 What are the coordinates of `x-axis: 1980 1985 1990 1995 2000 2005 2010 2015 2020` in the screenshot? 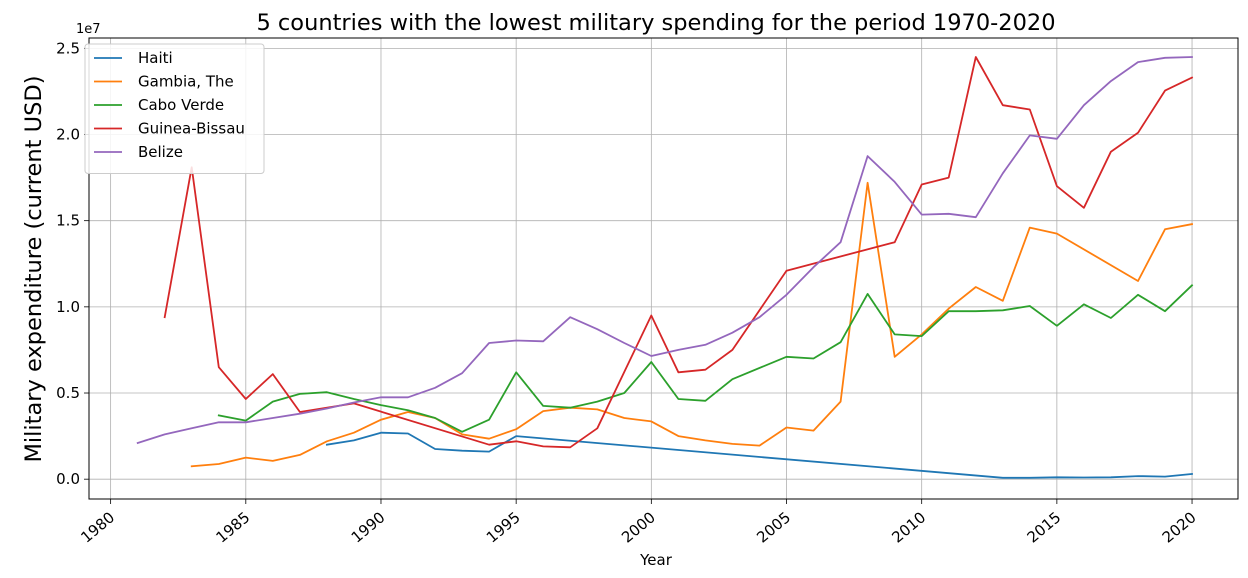 It's located at (638, 523).